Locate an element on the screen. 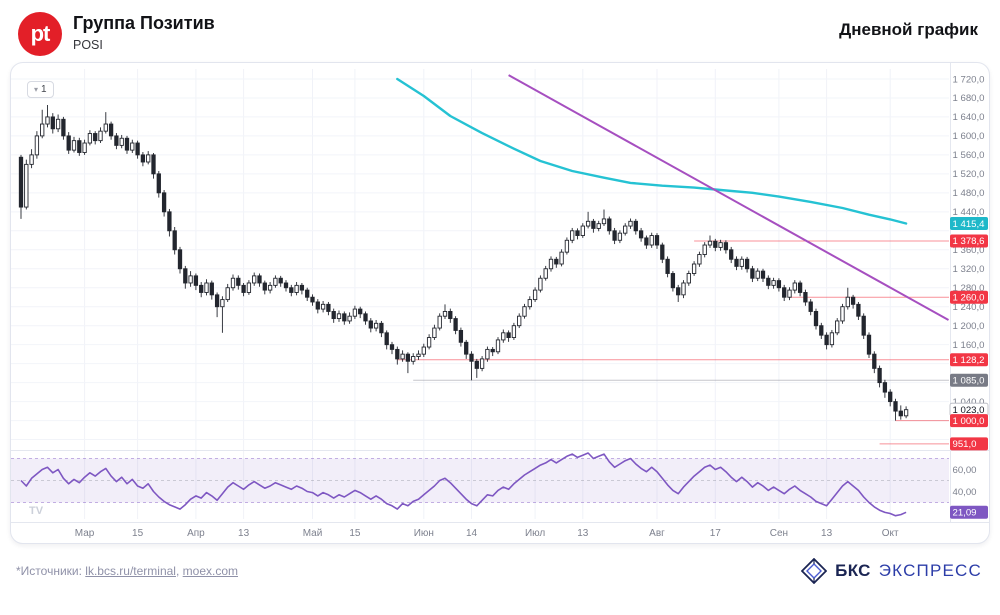 The height and width of the screenshot is (615, 1000). brand-express: ЭКСПРЕСС is located at coordinates (930, 570).